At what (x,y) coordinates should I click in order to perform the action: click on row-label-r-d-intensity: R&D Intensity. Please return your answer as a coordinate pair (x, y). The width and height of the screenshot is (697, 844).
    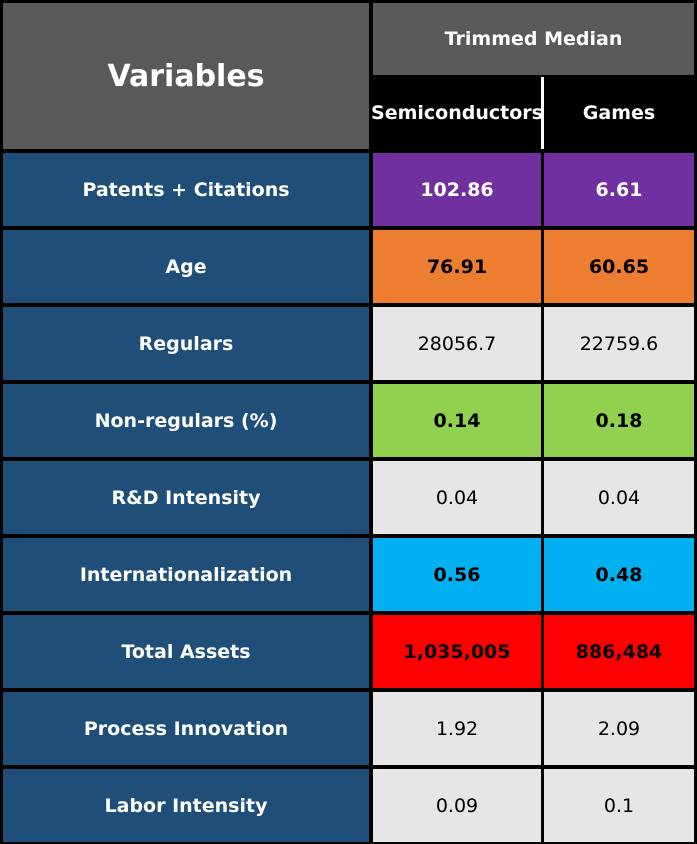
    Looking at the image, I should click on (186, 497).